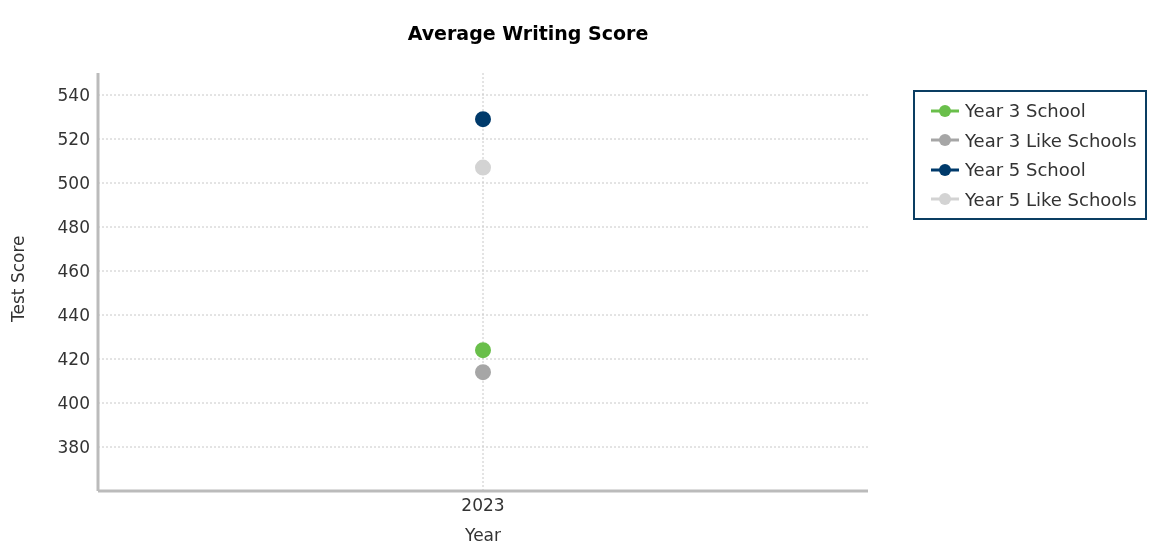 The image size is (1171, 553). Describe the element at coordinates (73, 183) in the screenshot. I see `y-tick-label: 500` at that location.